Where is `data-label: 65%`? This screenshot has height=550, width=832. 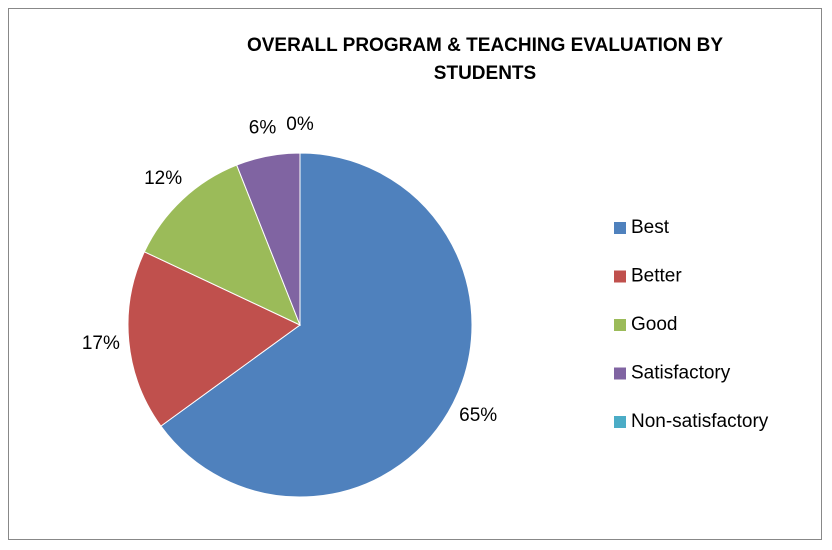
data-label: 65% is located at coordinates (478, 415).